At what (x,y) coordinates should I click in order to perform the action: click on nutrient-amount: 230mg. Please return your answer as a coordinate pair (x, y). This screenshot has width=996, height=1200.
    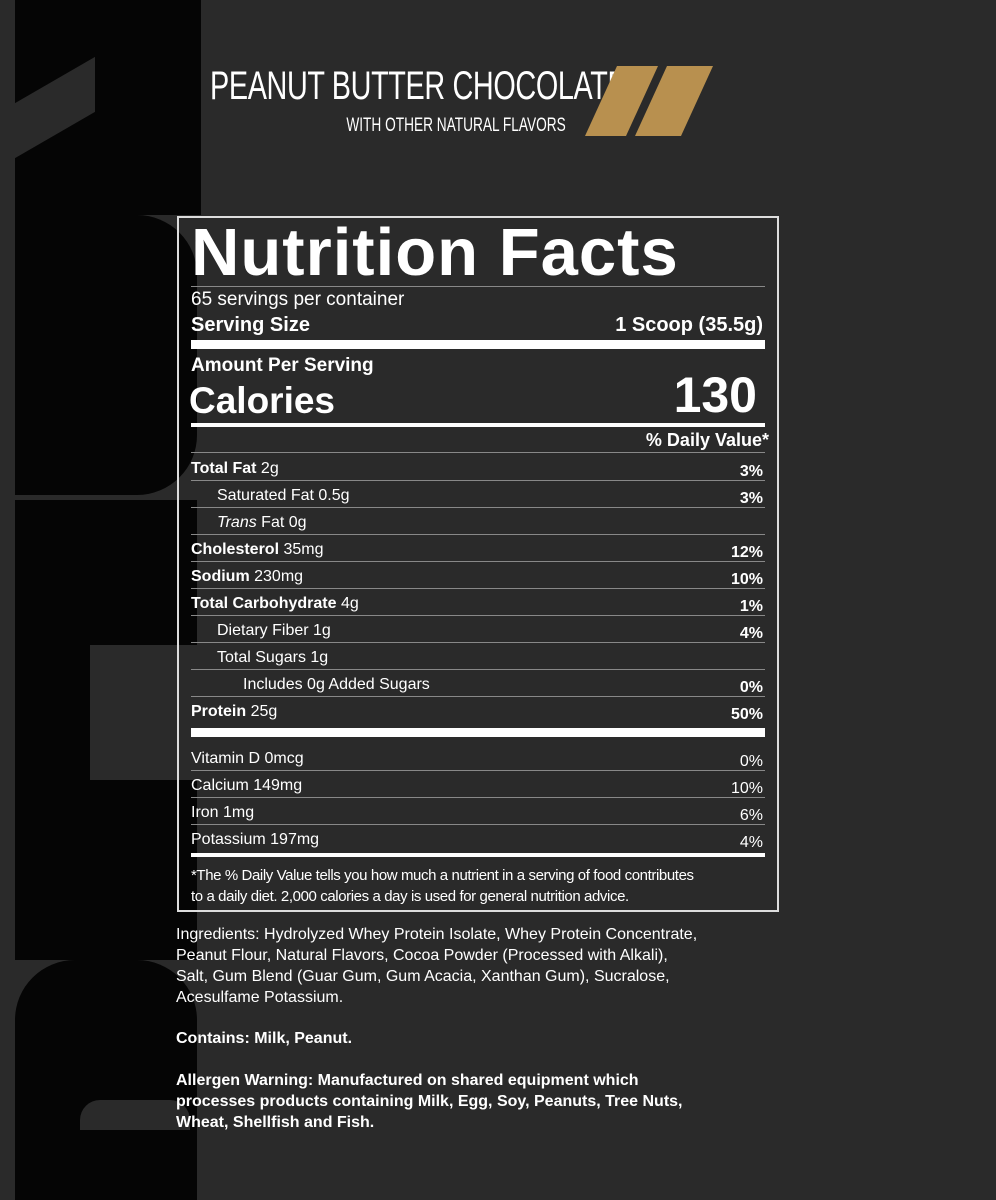
    Looking at the image, I should click on (276, 576).